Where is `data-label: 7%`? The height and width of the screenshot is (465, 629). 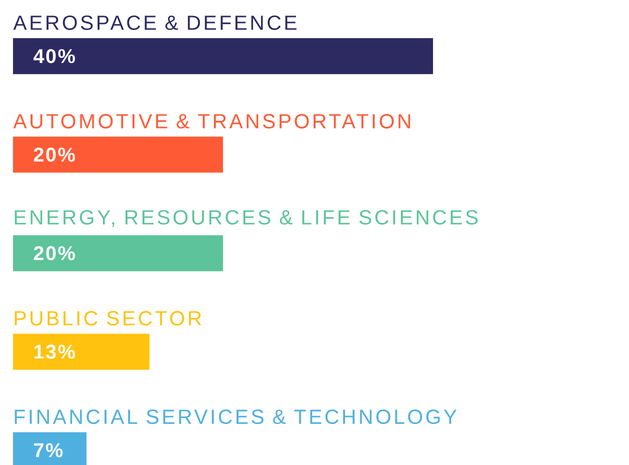 data-label: 7% is located at coordinates (48, 450).